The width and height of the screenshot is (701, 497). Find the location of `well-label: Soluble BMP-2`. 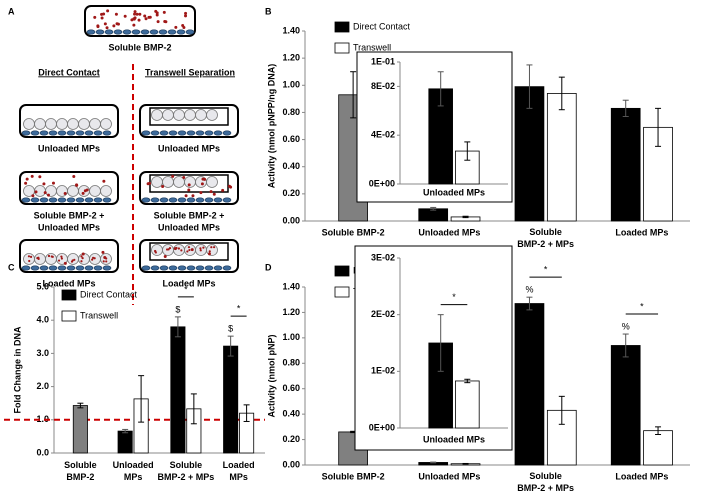

well-label: Soluble BMP-2 is located at coordinates (139, 47).